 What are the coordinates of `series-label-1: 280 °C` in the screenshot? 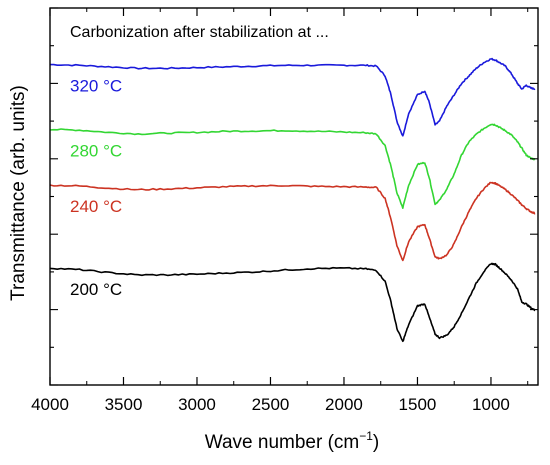 It's located at (96, 150).